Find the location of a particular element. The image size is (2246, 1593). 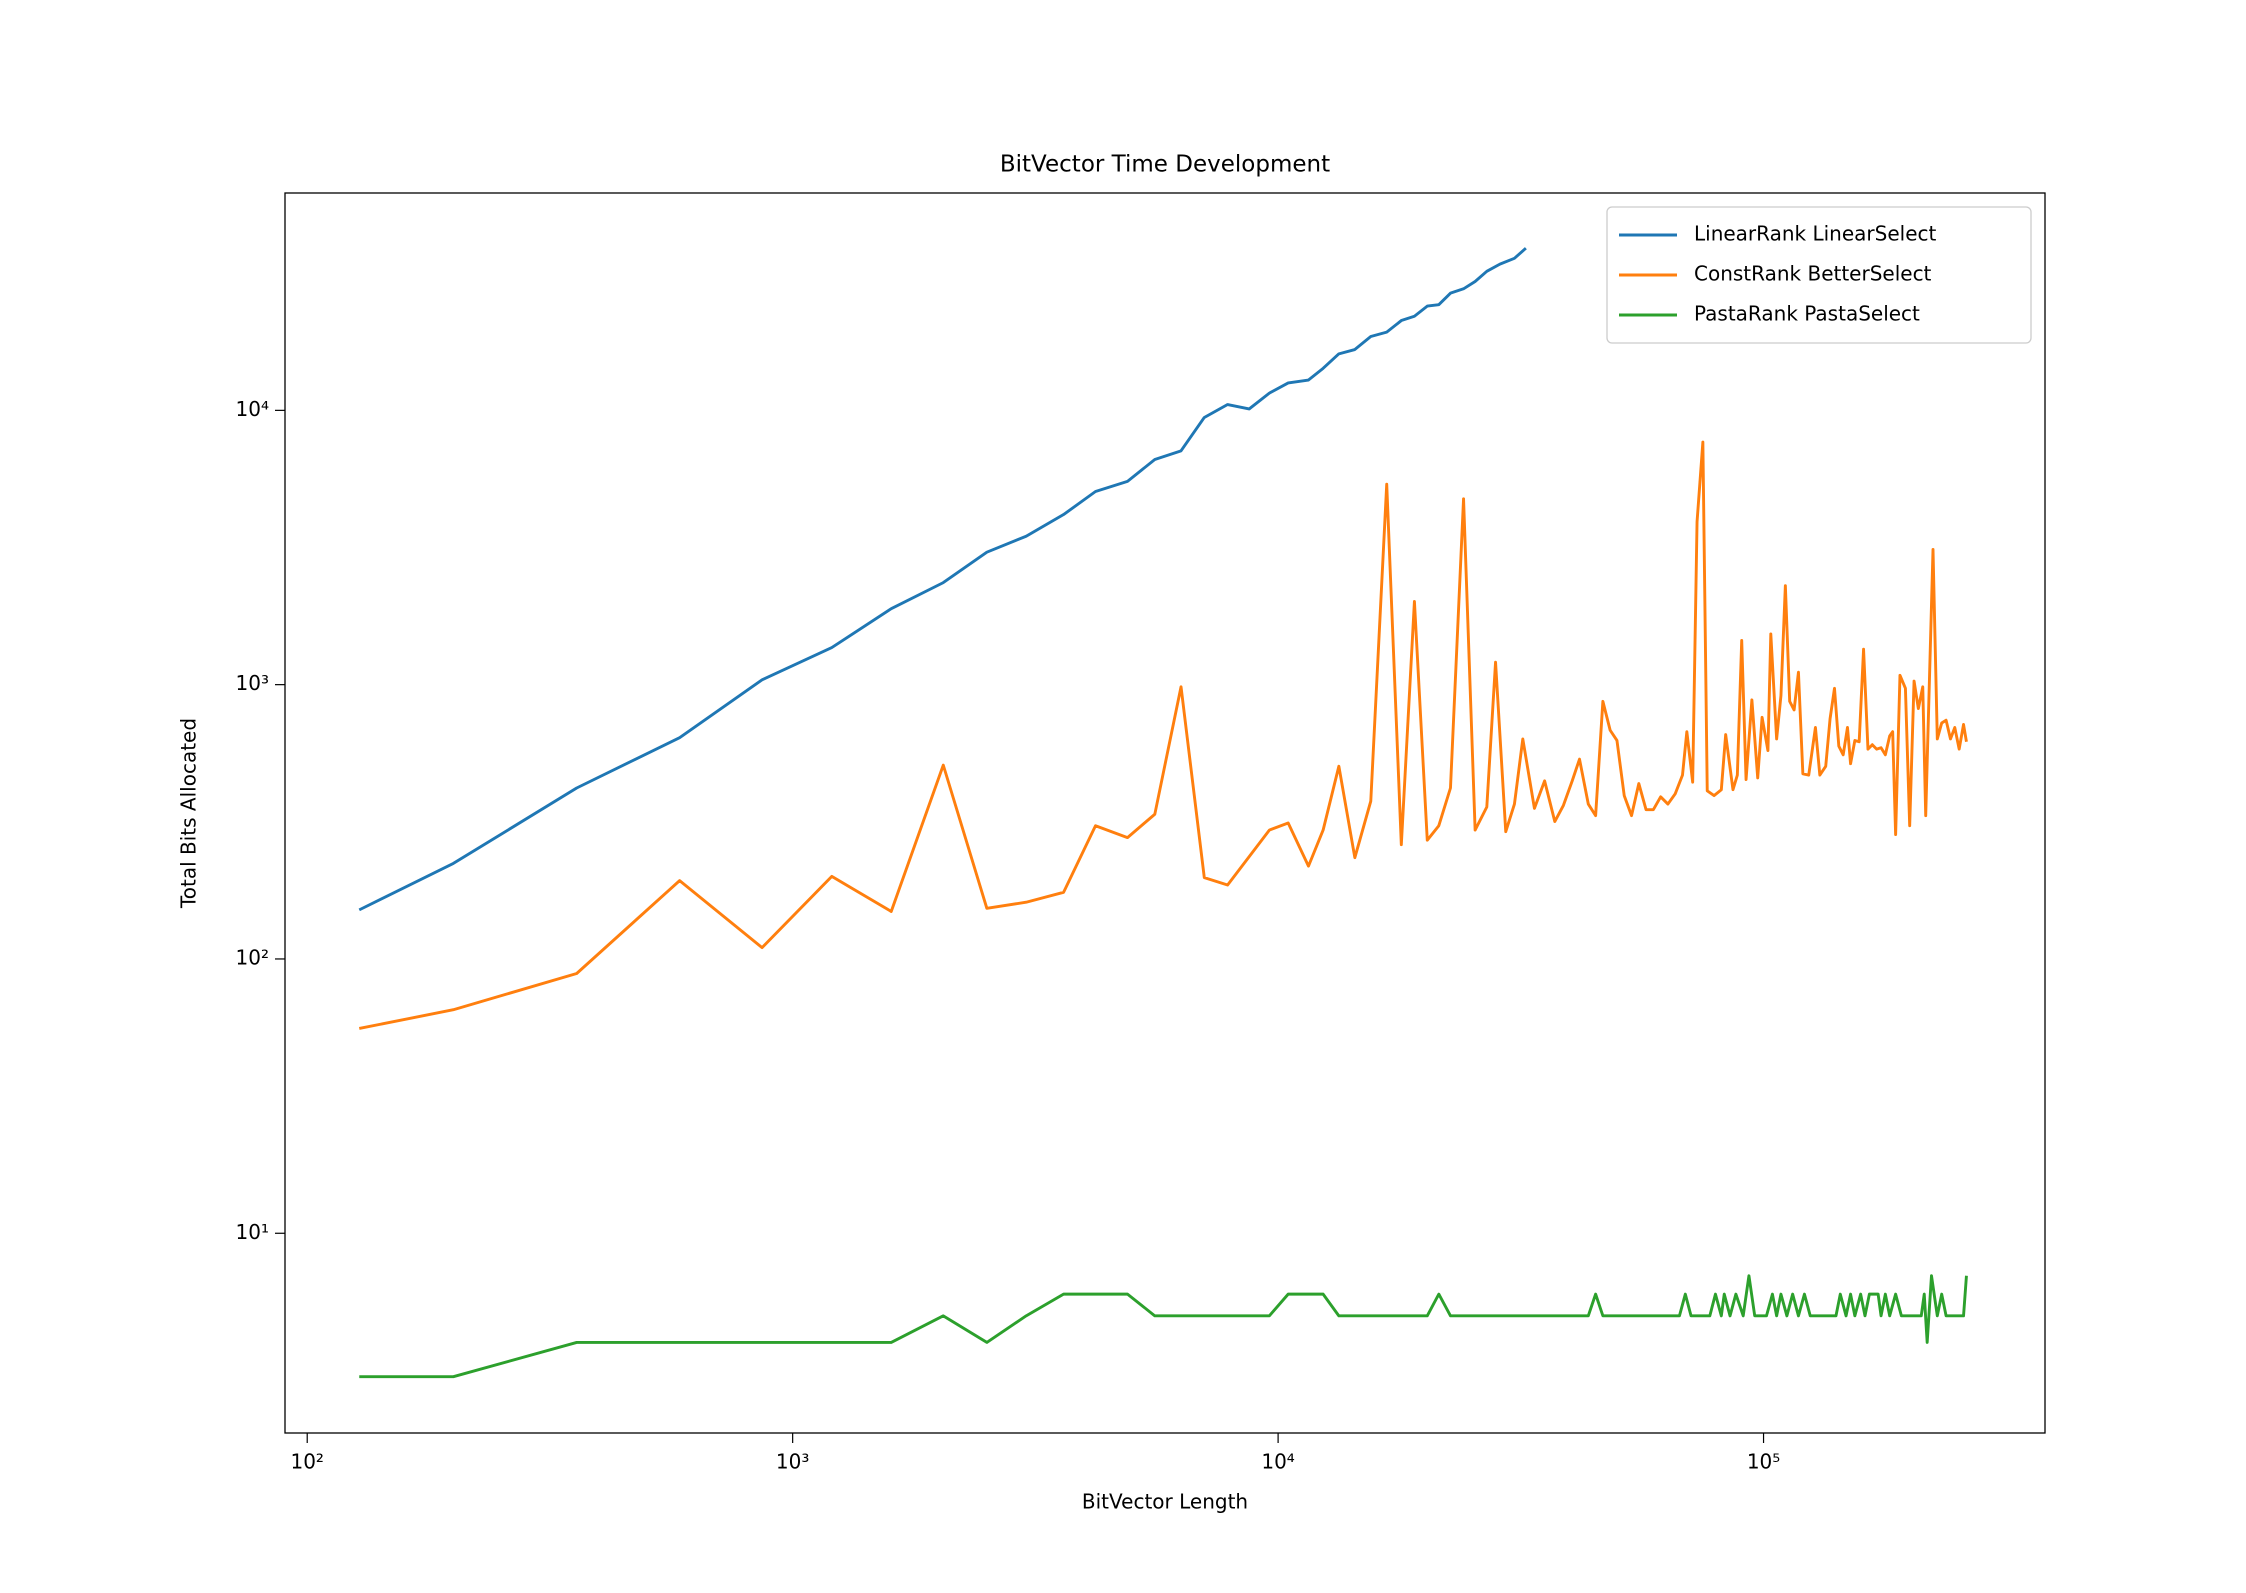

x-axis-label: BitVector Length is located at coordinates (1165, 1502).